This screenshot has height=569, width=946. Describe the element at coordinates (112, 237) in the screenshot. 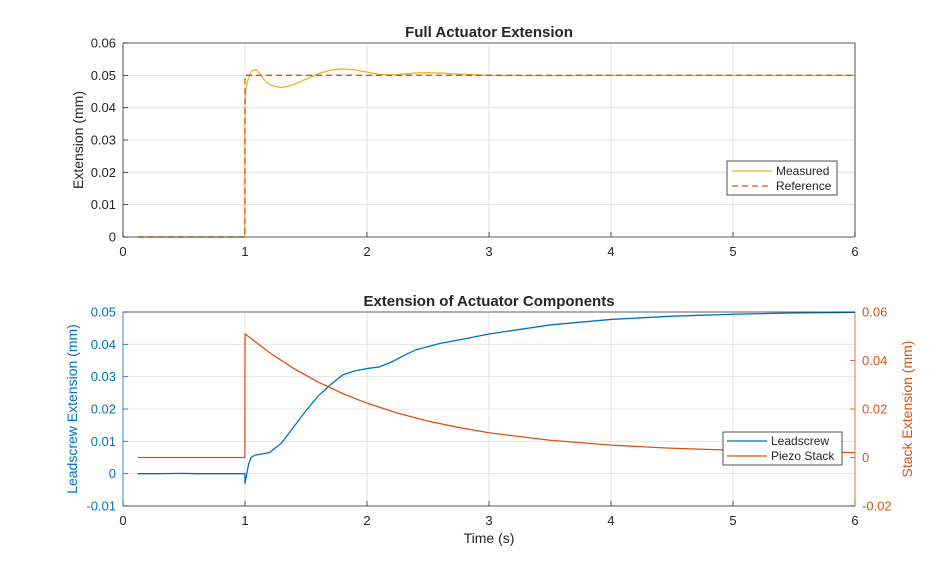

I see `plot1-ytick-label: 0` at that location.